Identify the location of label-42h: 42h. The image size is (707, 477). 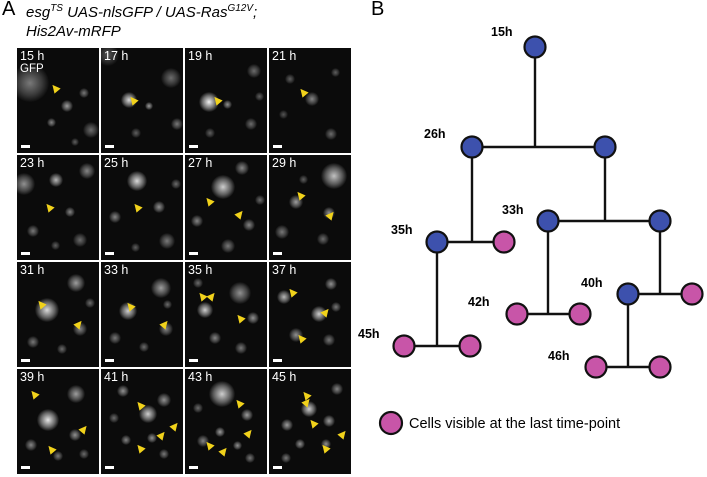
(479, 302).